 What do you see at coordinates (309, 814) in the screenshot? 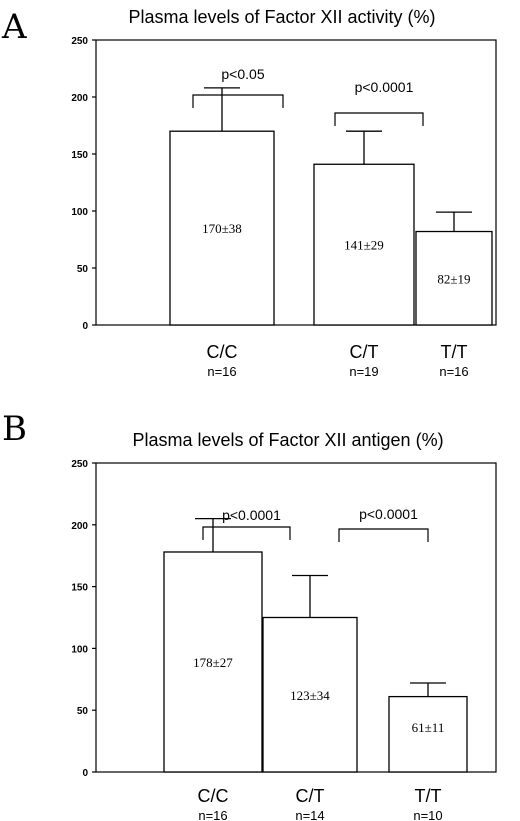
I see `n-label-b-1: n=14` at bounding box center [309, 814].